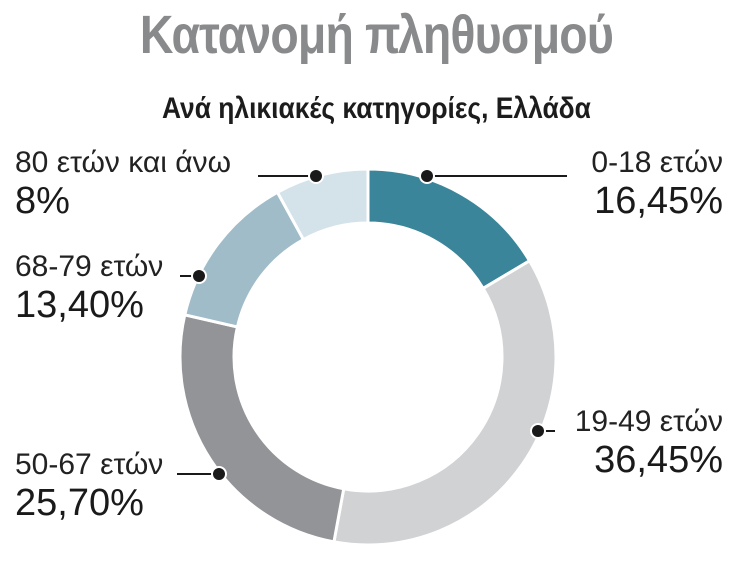 The width and height of the screenshot is (753, 567). Describe the element at coordinates (376, 35) in the screenshot. I see `chart-title: Κατανομή πληθυσμού` at that location.